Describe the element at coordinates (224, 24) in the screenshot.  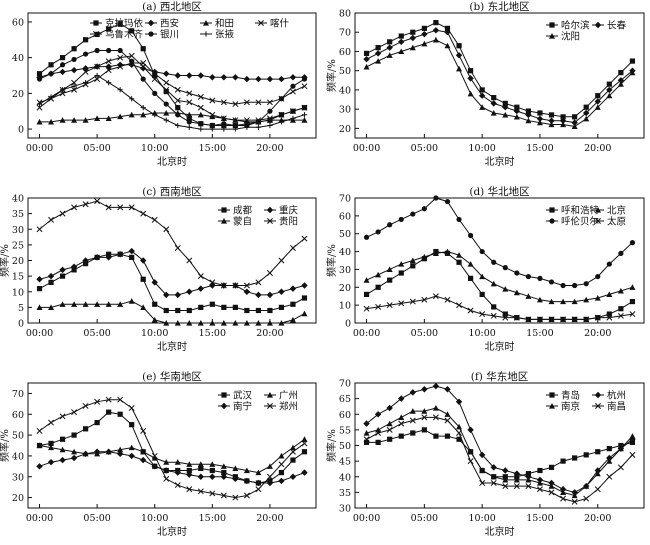
I see `legend-label: 和田` at that location.